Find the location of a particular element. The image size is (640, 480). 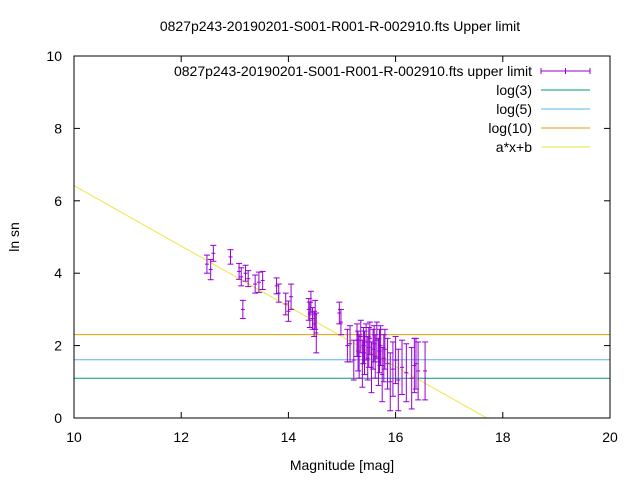

y-axis-label: ln sn is located at coordinates (14, 237).